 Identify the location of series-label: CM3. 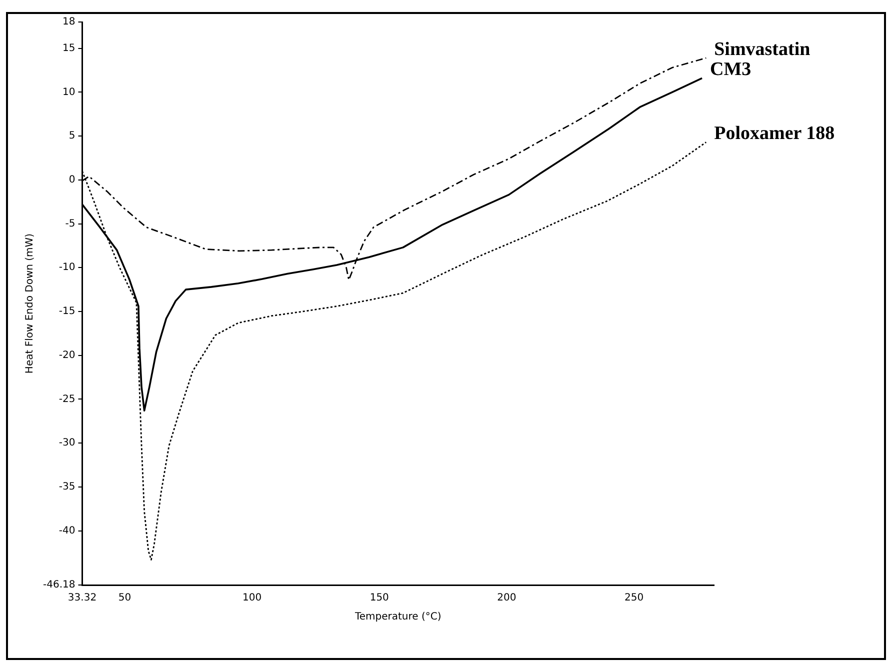
(731, 69).